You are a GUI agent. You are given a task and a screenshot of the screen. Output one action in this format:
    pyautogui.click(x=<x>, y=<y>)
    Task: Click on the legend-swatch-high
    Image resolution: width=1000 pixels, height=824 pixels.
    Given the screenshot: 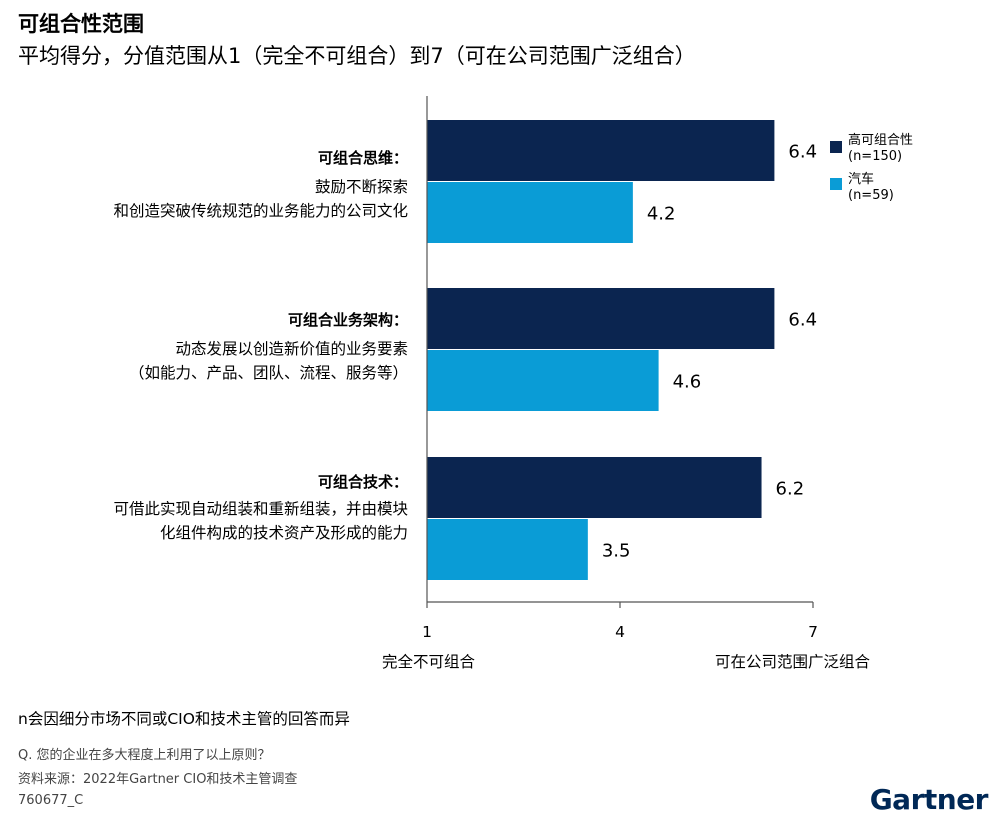 What is the action you would take?
    pyautogui.click(x=836, y=147)
    